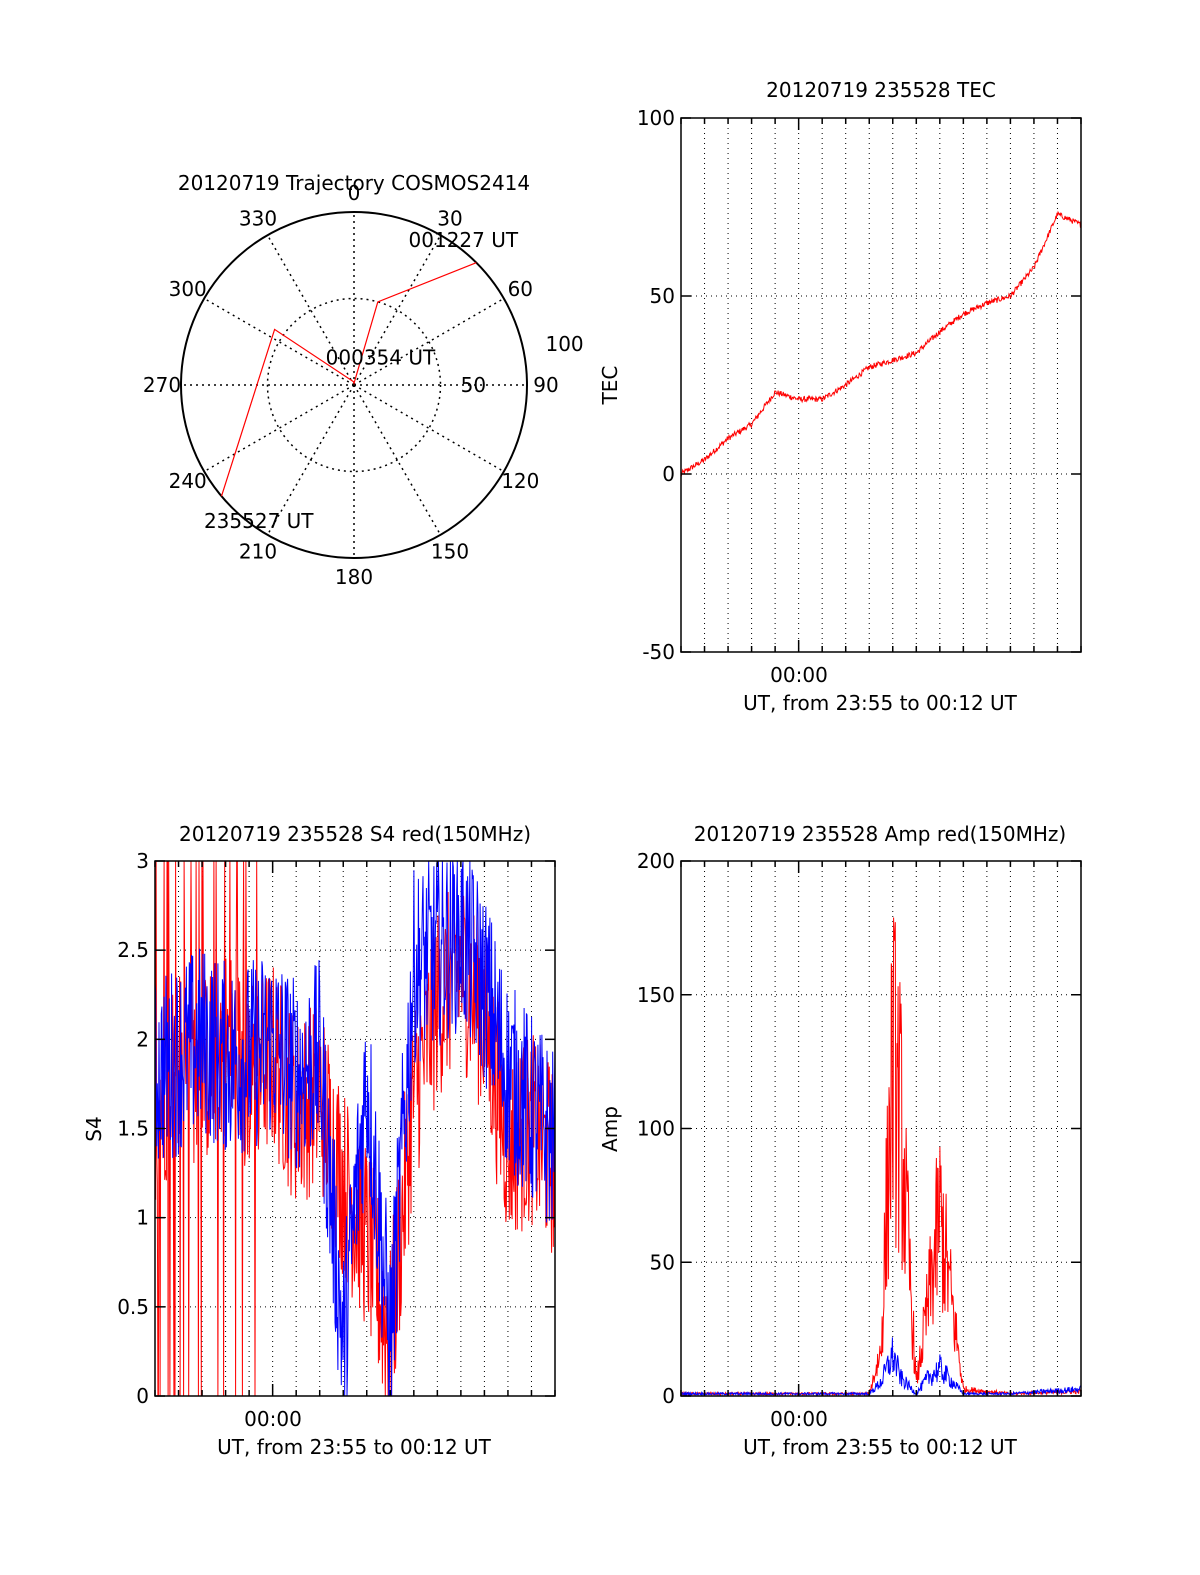 The width and height of the screenshot is (1200, 1575). I want to click on s4-y-axis-label: S4, so click(94, 1128).